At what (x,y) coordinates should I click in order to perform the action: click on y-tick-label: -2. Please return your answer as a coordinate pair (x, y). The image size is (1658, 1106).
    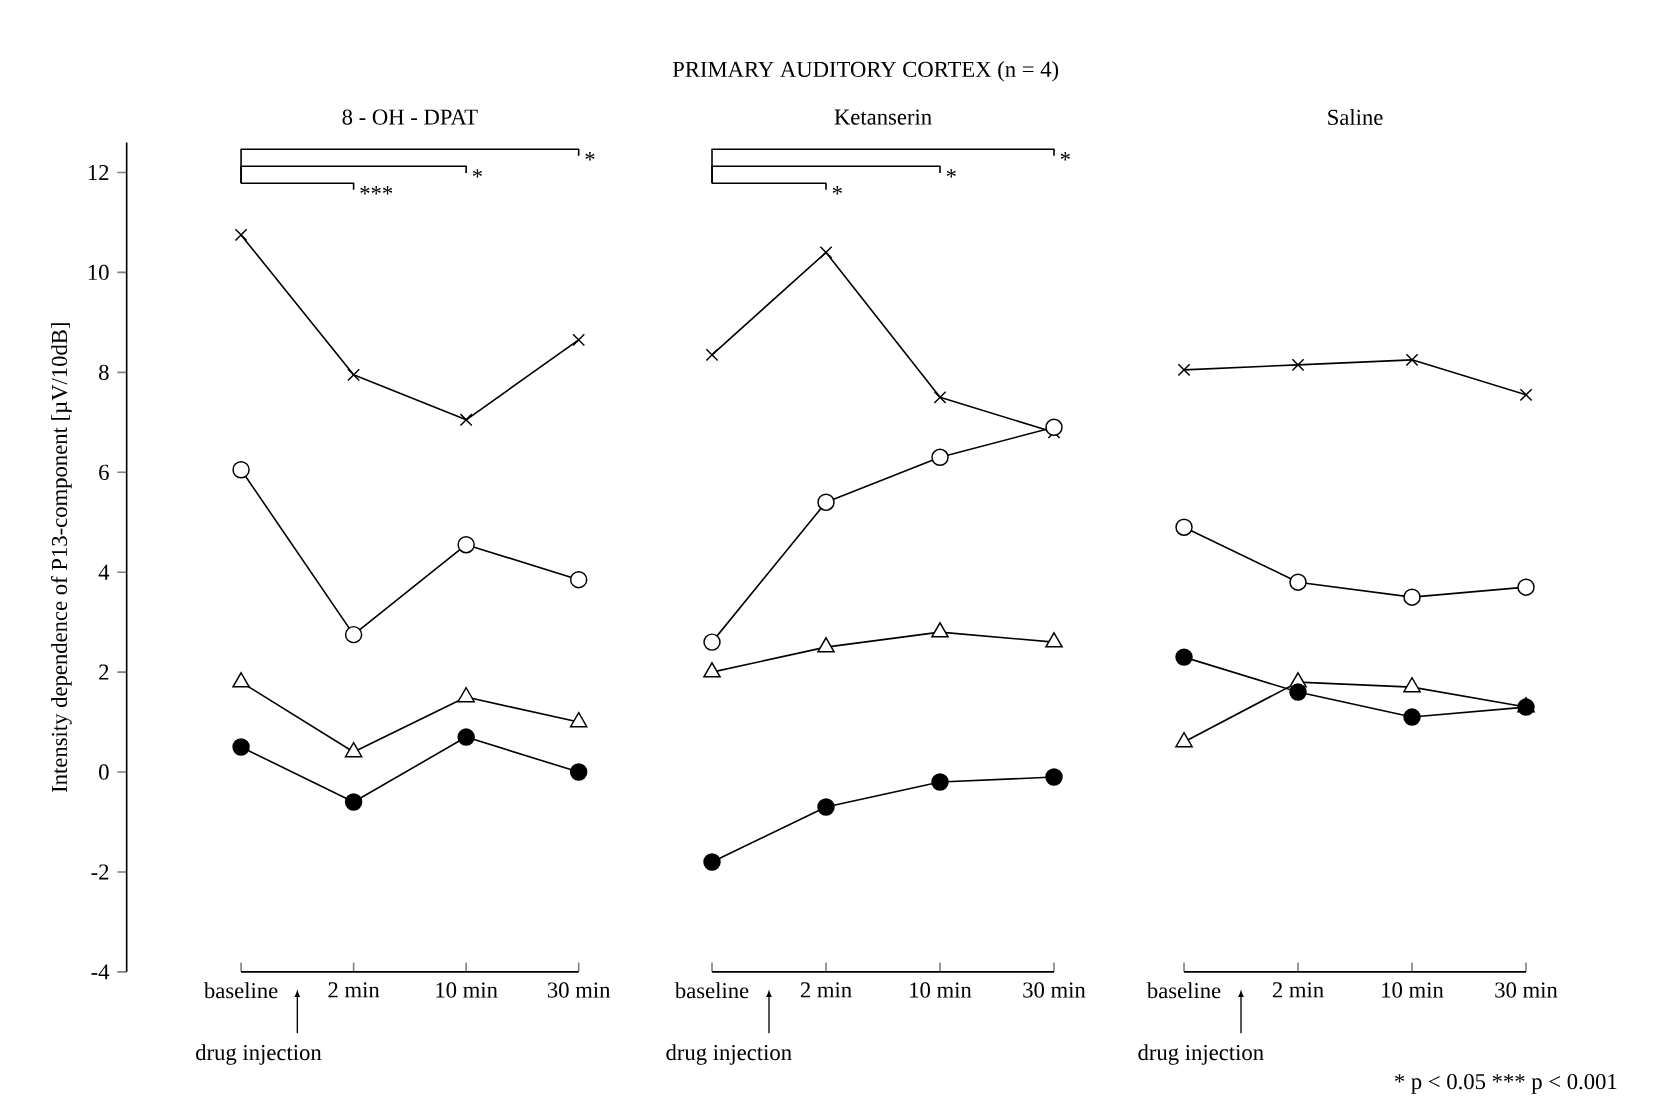
    Looking at the image, I should click on (100, 872).